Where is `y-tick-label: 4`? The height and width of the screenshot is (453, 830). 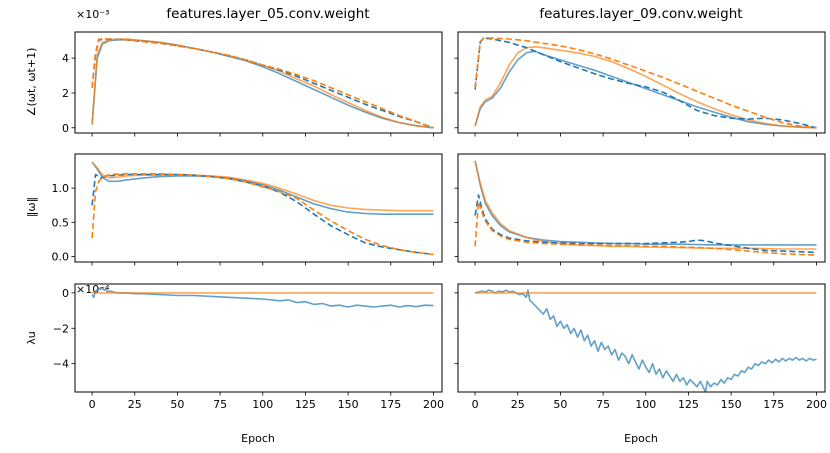 y-tick-label: 4 is located at coordinates (65, 58).